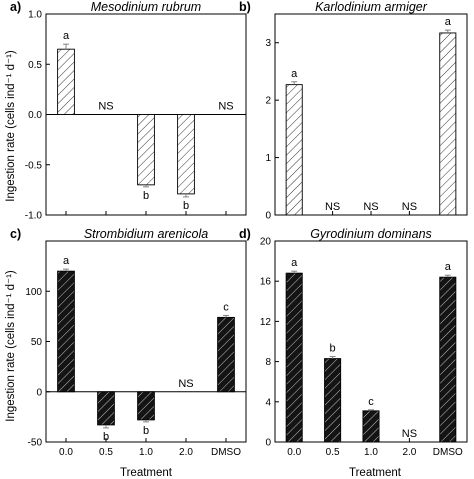 The width and height of the screenshot is (474, 479). Describe the element at coordinates (371, 7) in the screenshot. I see `panel-title: Karlodinium armiger` at that location.